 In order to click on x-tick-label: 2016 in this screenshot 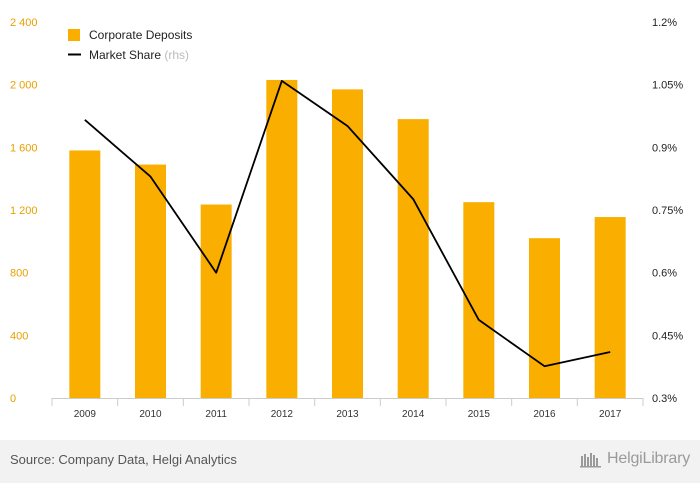, I will do `click(544, 414)`.